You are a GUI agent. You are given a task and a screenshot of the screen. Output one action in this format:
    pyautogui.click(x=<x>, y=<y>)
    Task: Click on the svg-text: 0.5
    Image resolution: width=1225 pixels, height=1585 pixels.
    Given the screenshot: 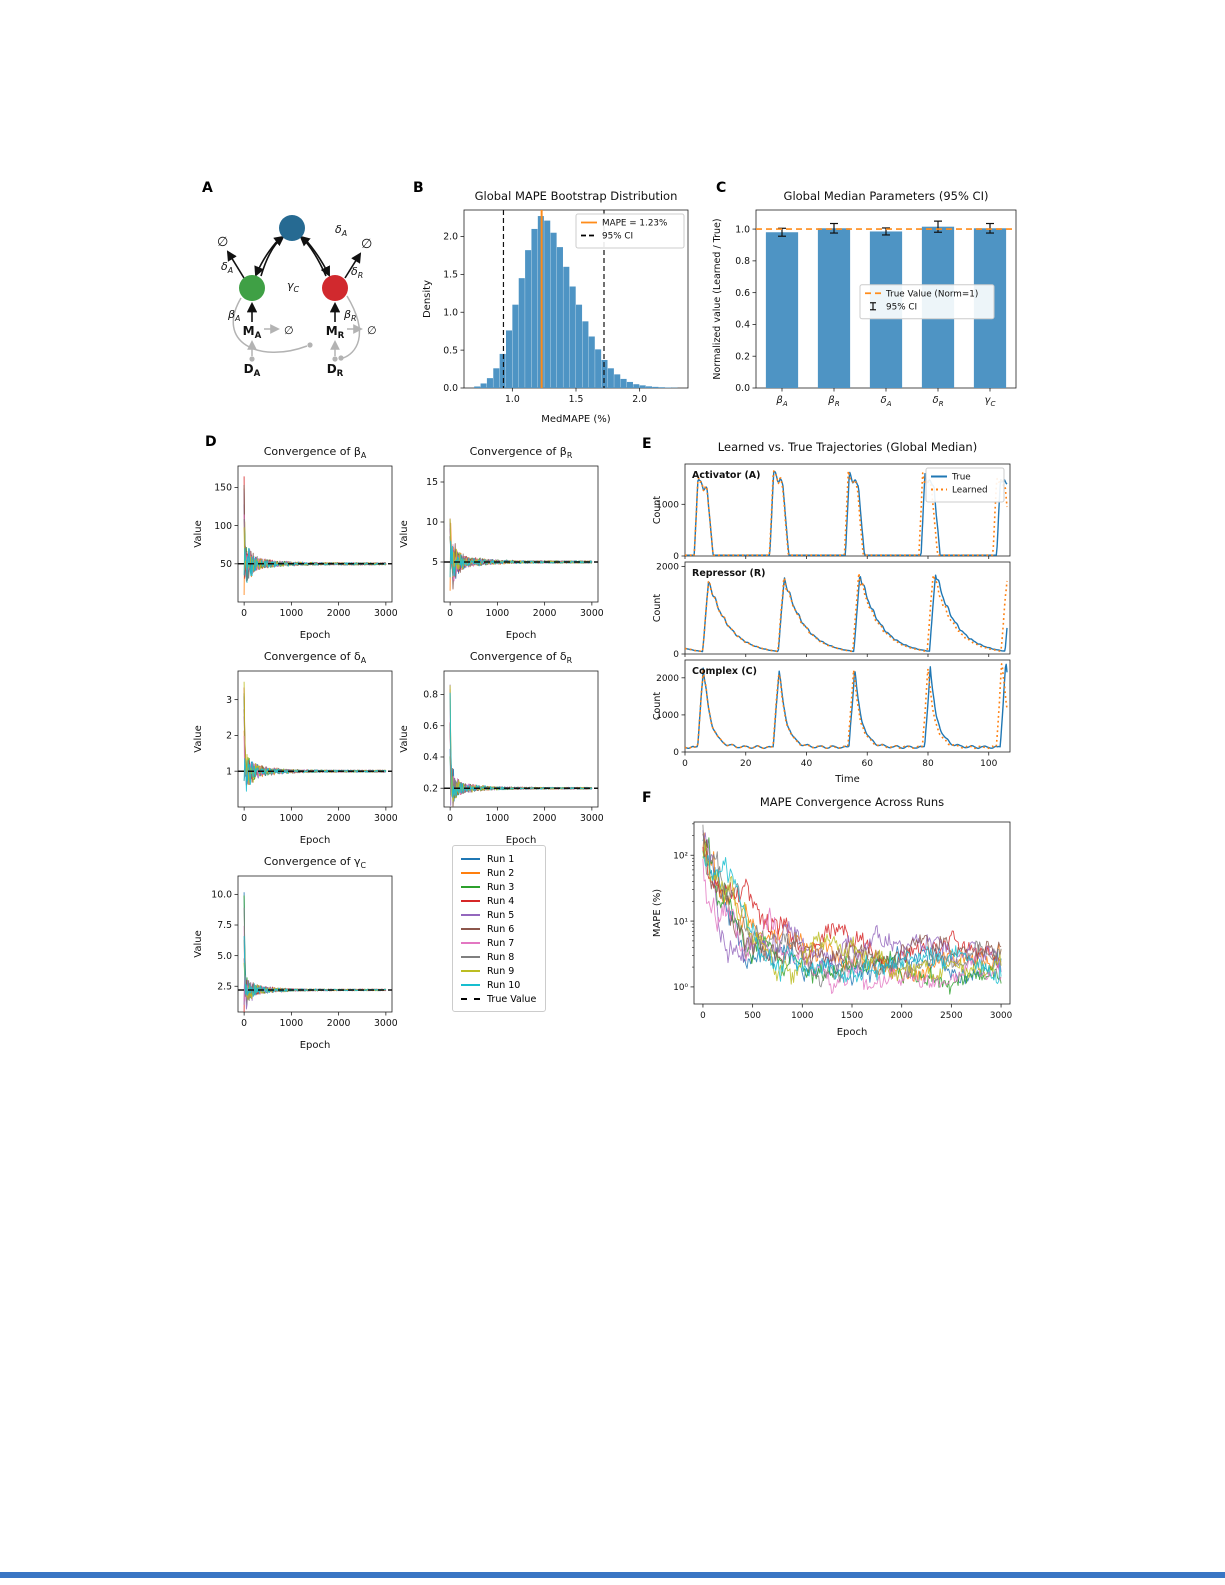 What is the action you would take?
    pyautogui.click(x=450, y=350)
    